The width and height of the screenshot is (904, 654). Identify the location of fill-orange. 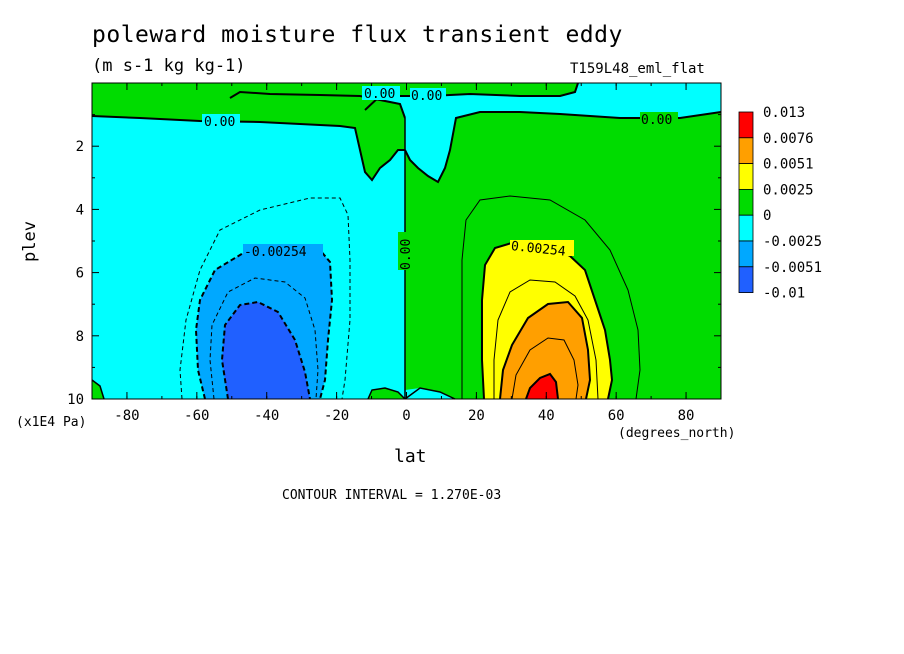
(545, 350).